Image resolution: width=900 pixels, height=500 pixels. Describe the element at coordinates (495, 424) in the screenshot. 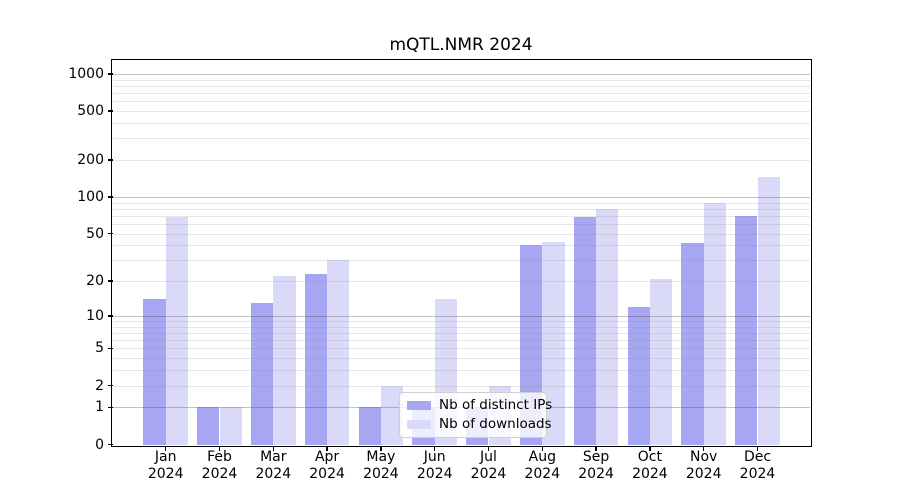

I see `legend-label-downloads: Nb of downloads` at that location.